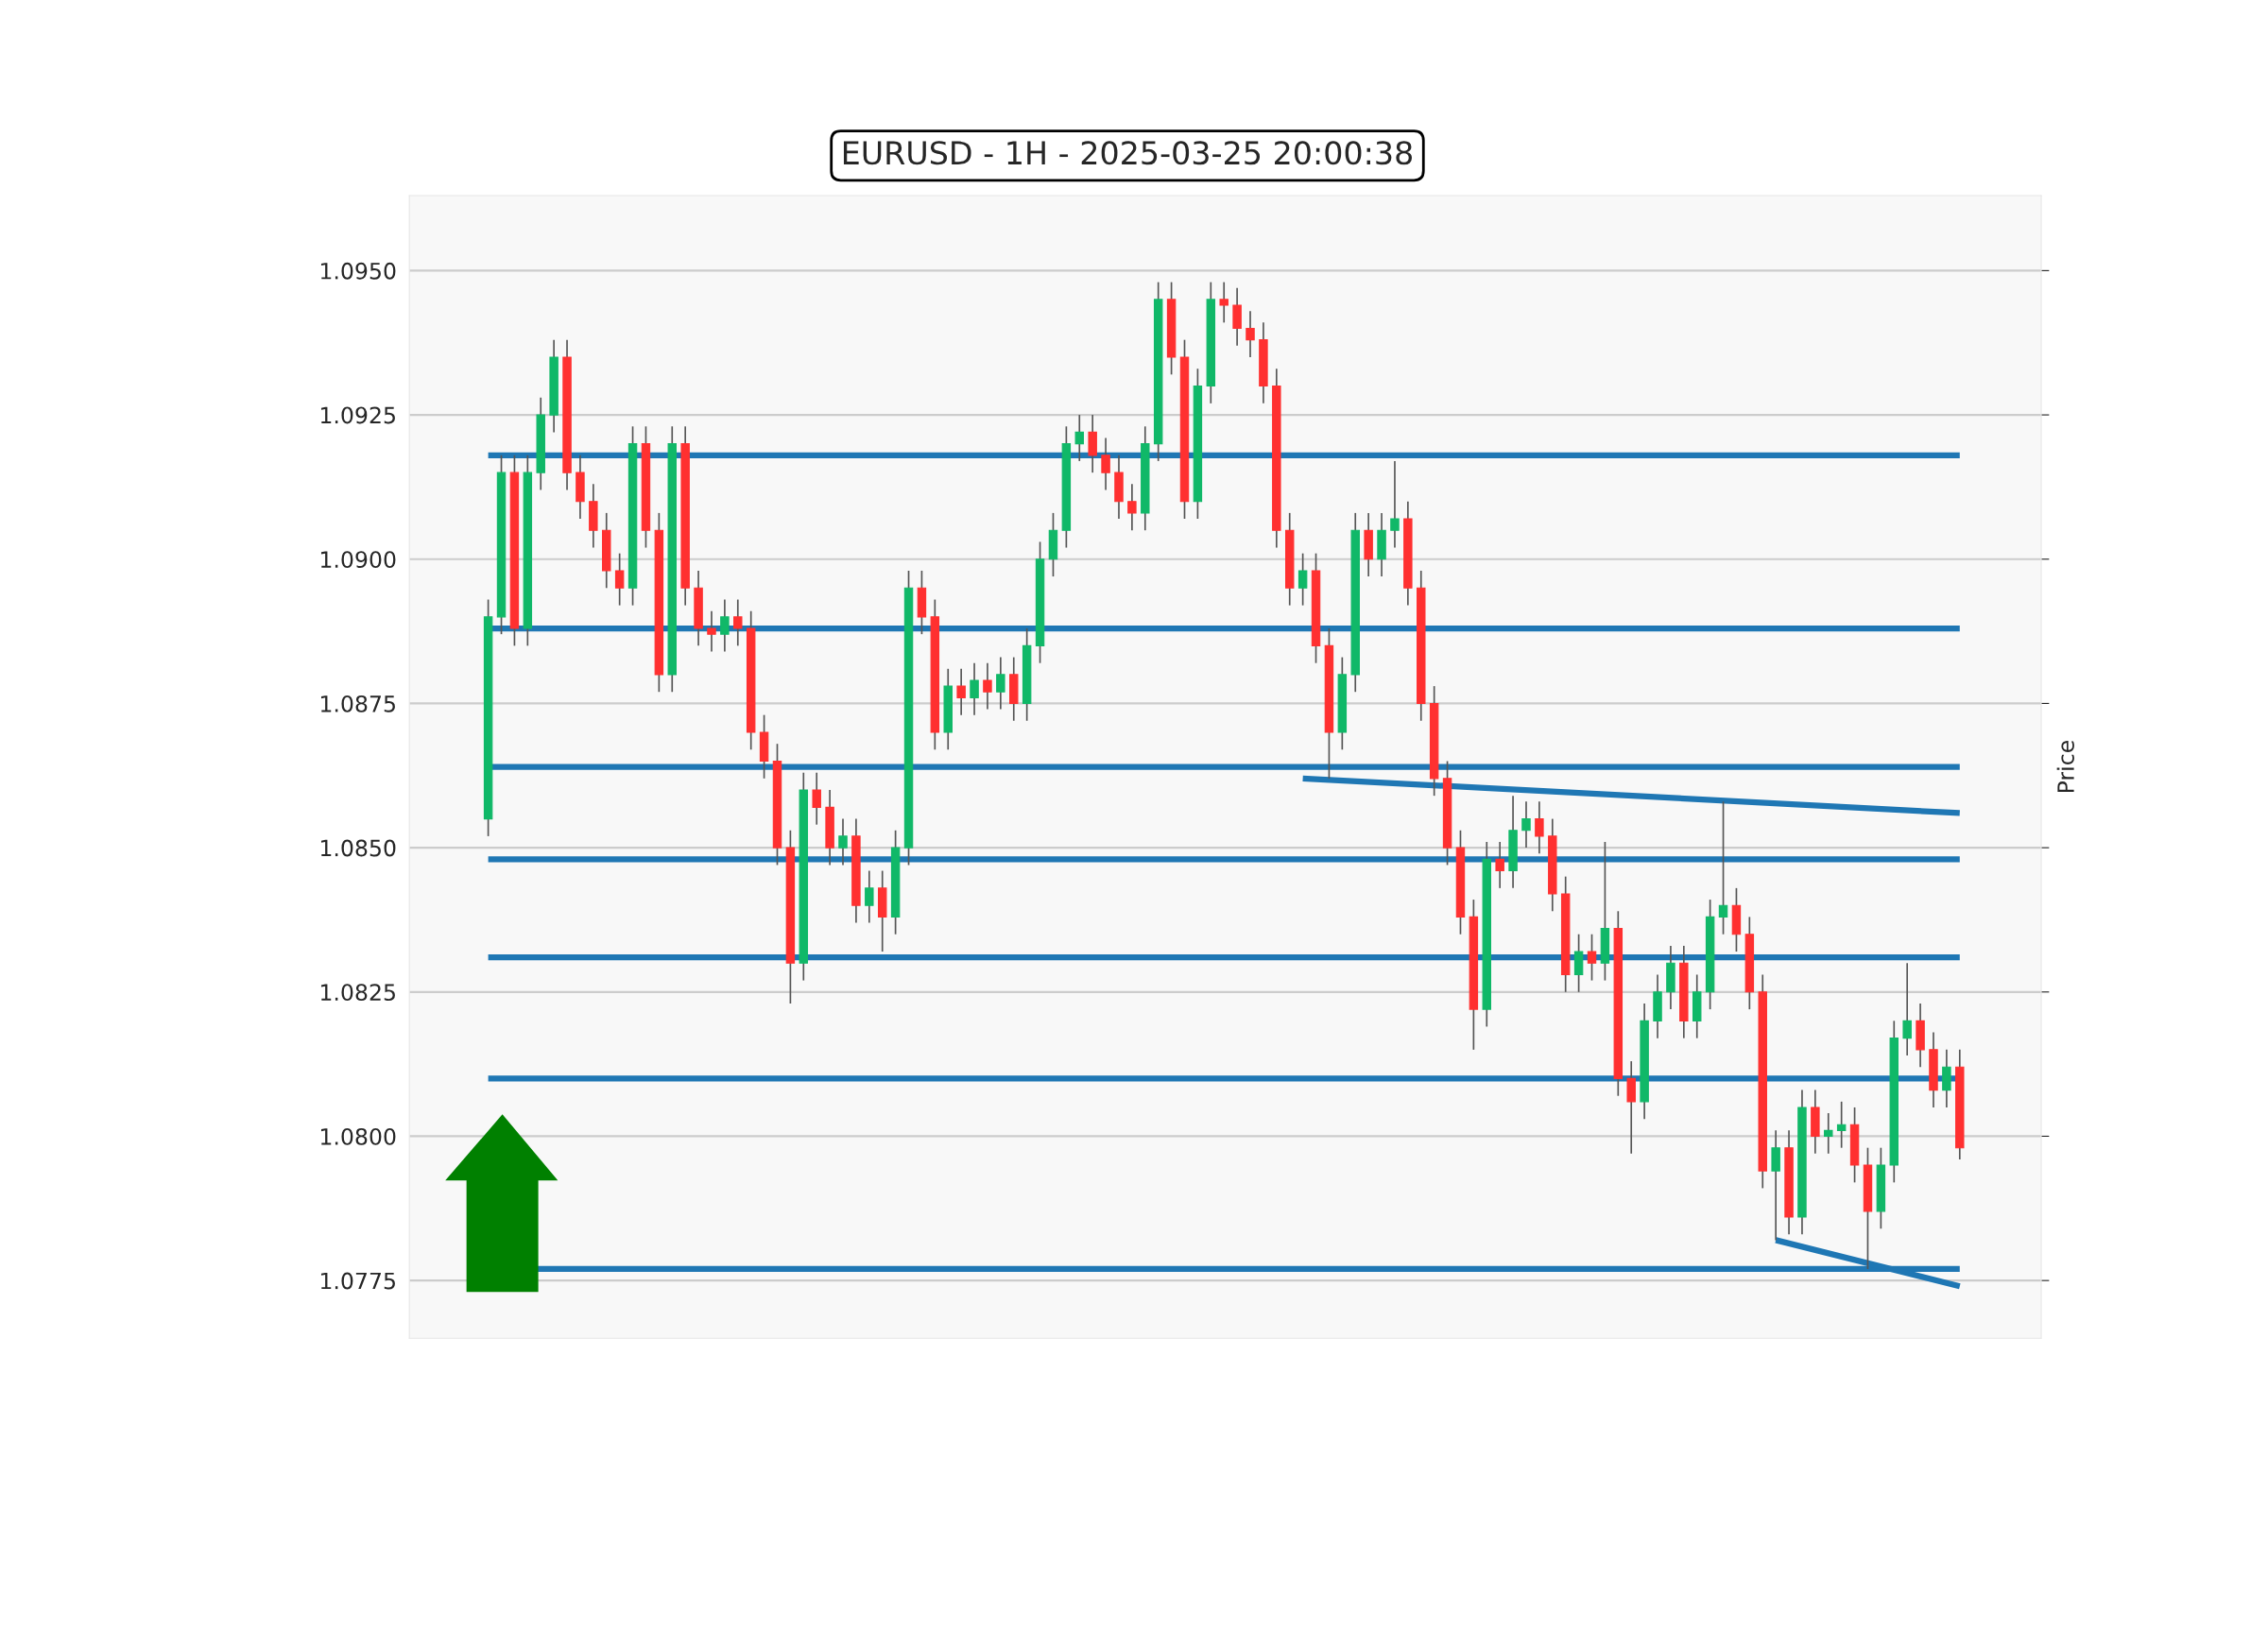 Image resolution: width=2268 pixels, height=1630 pixels. What do you see at coordinates (357, 415) in the screenshot?
I see `y-tick-label: 1.0925` at bounding box center [357, 415].